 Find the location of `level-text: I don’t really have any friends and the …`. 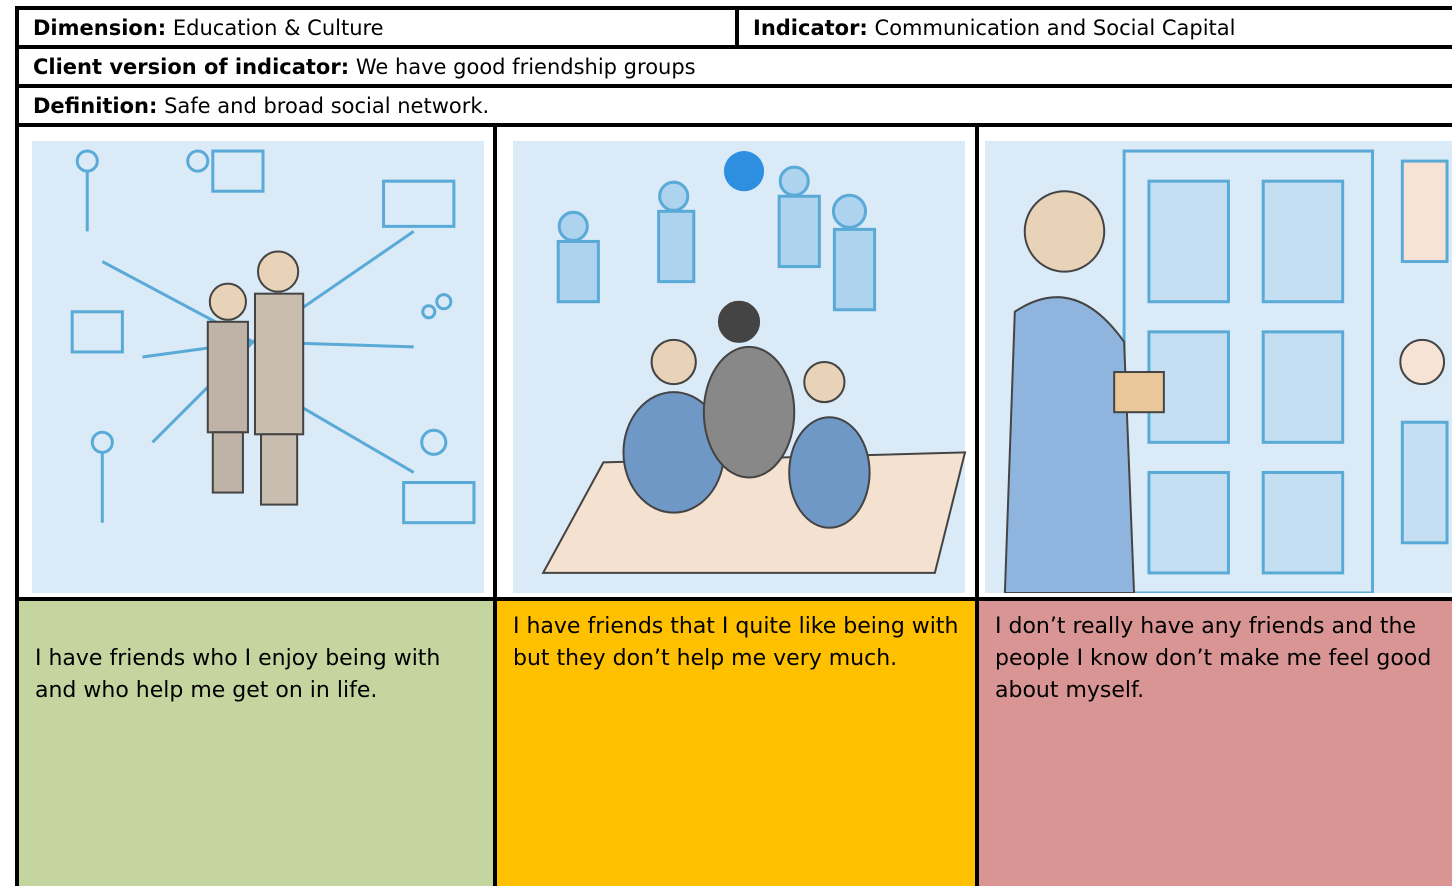

level-text: I don’t really have any friends and the … is located at coordinates (1213, 658).